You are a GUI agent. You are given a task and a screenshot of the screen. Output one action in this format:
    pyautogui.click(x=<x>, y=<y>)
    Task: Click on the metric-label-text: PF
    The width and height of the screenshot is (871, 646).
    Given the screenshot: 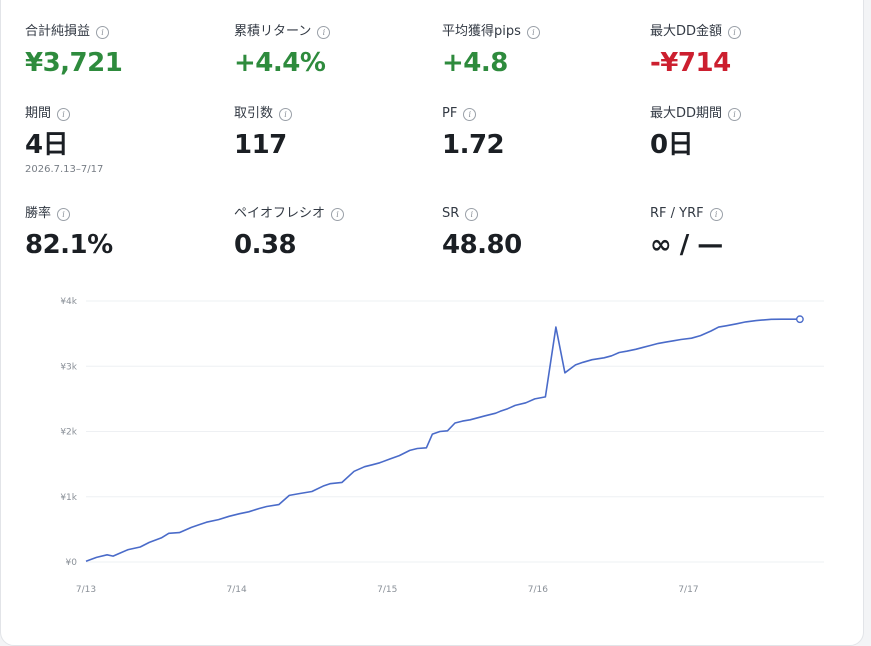 What is the action you would take?
    pyautogui.click(x=450, y=113)
    